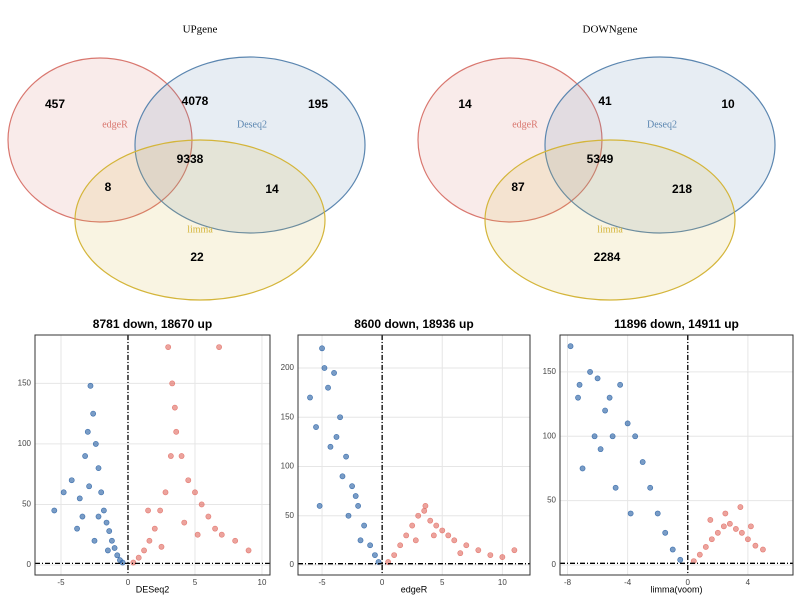  What do you see at coordinates (200, 30) in the screenshot?
I see `venn-title: UPgene` at bounding box center [200, 30].